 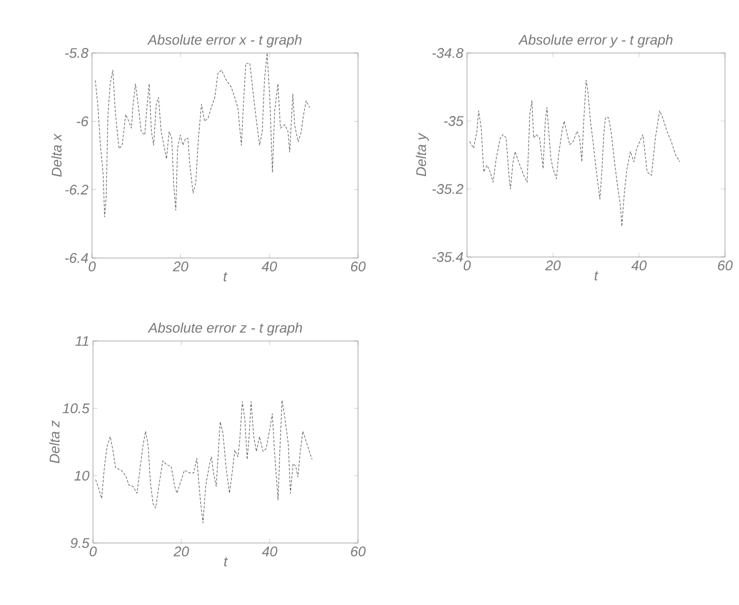 I want to click on y-tick-label: -6.2, so click(x=76, y=189).